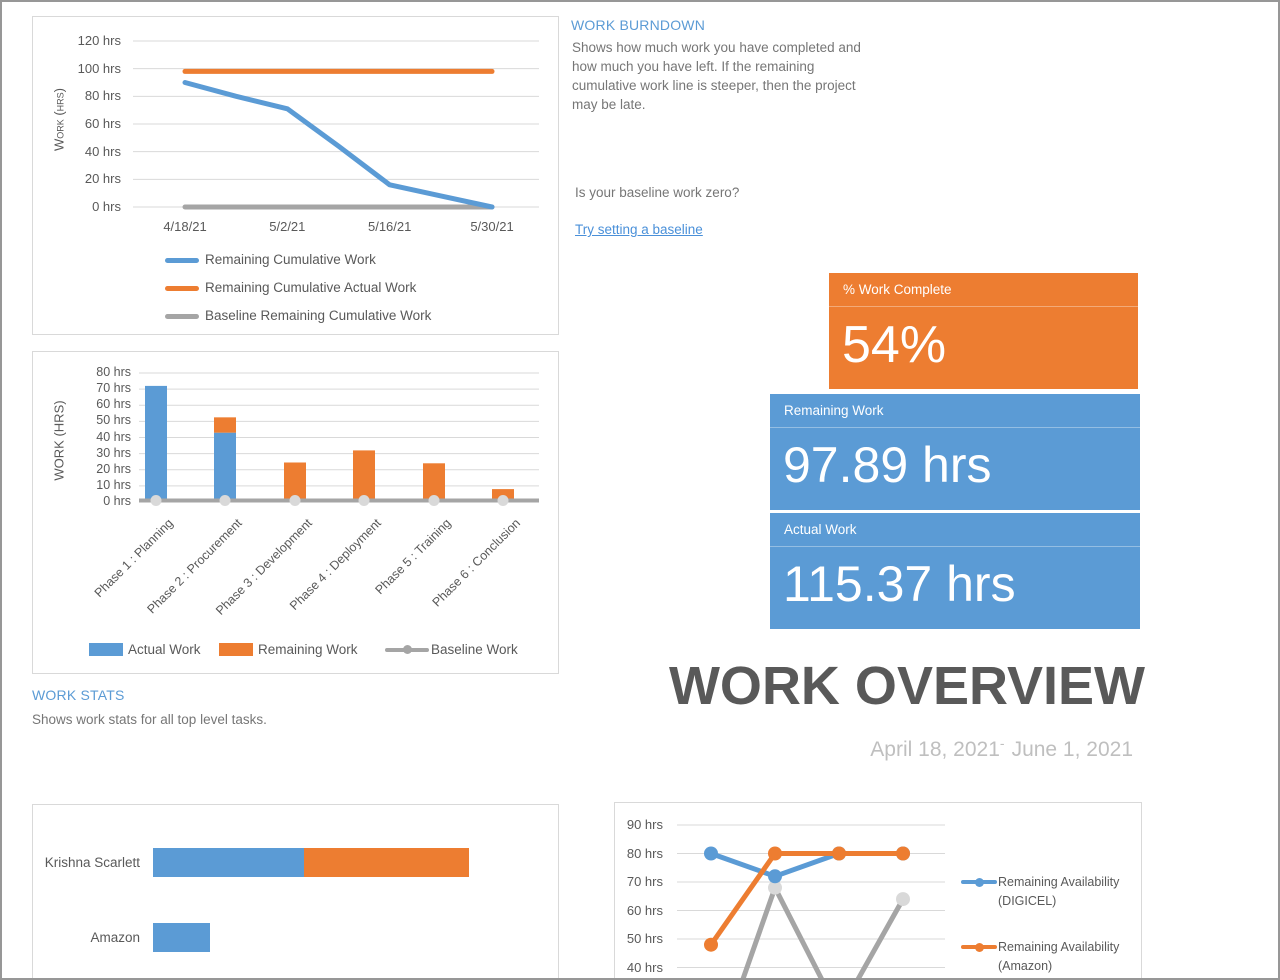 This screenshot has width=1280, height=980. What do you see at coordinates (290, 259) in the screenshot?
I see `legend-label: Remaining Cumulative Work` at bounding box center [290, 259].